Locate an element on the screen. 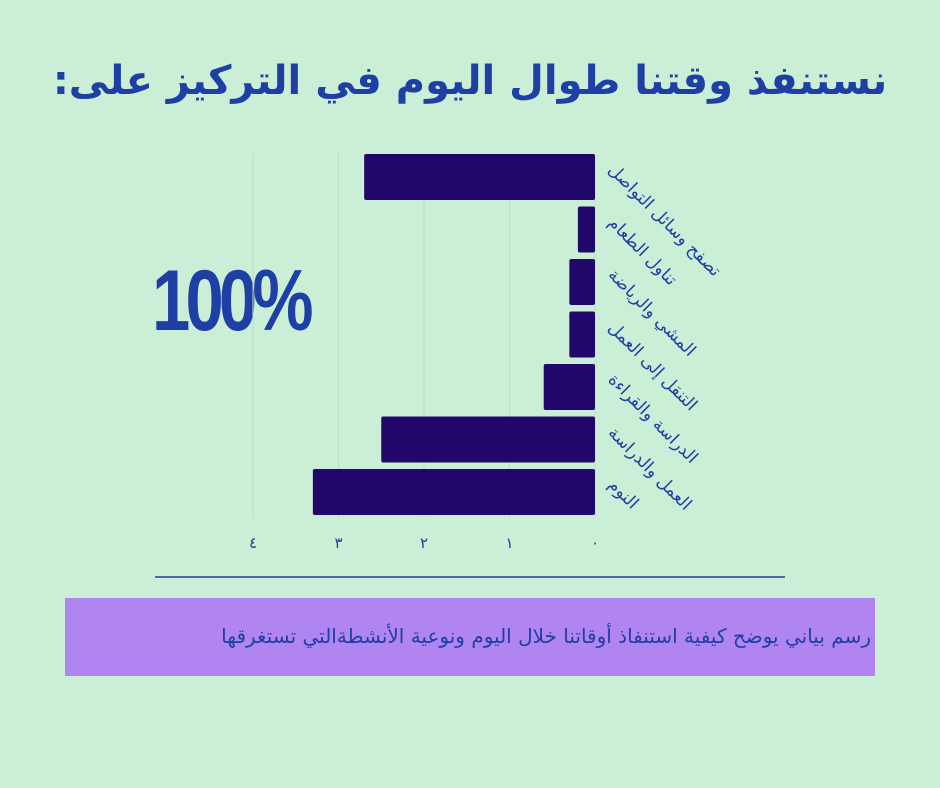 The width and height of the screenshot is (940, 788). highlight-percent: 100% is located at coordinates (233, 301).